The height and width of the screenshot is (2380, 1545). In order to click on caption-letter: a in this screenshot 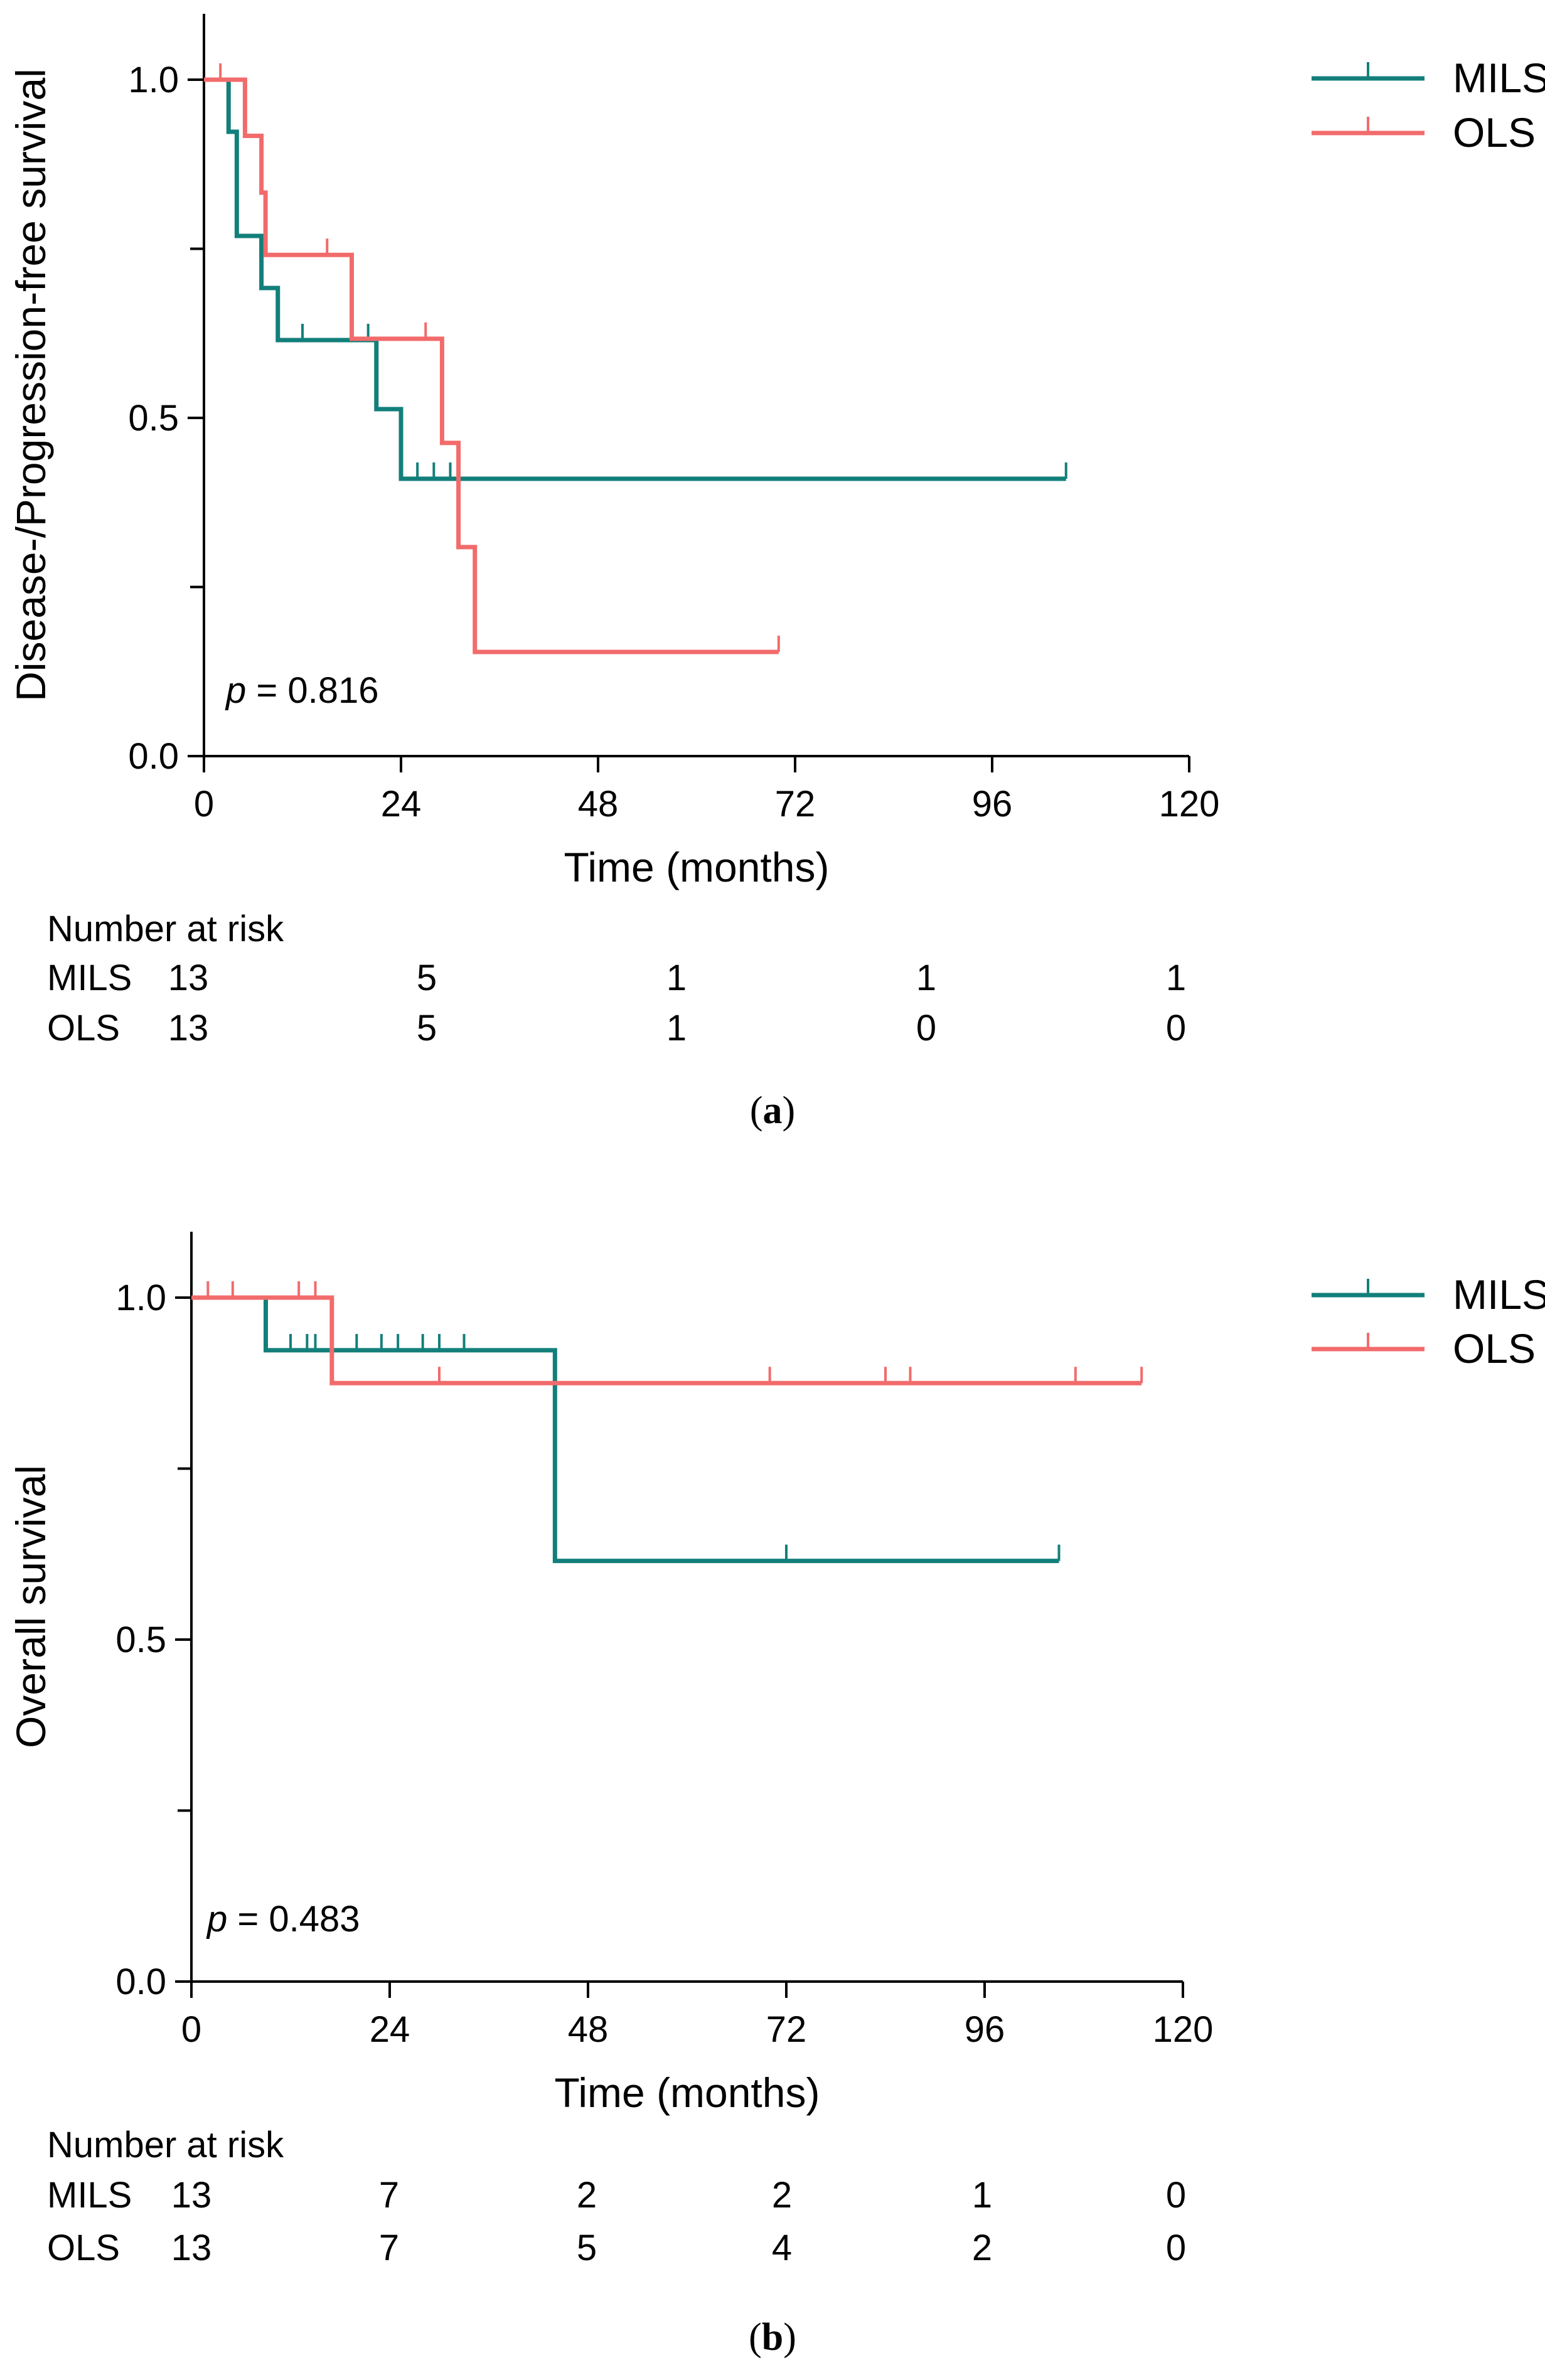, I will do `click(773, 1110)`.